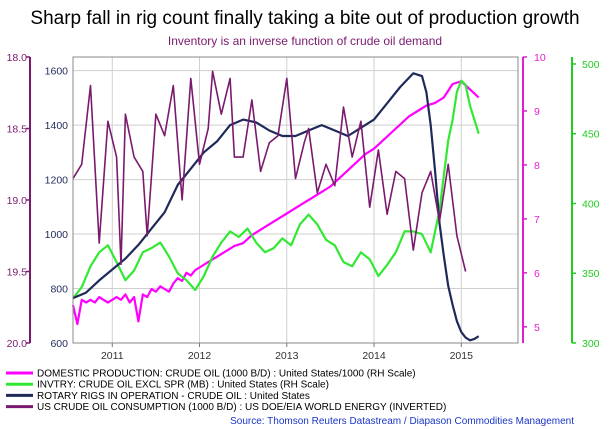  Describe the element at coordinates (591, 65) in the screenshot. I see `inventory-tick-label: 500` at that location.